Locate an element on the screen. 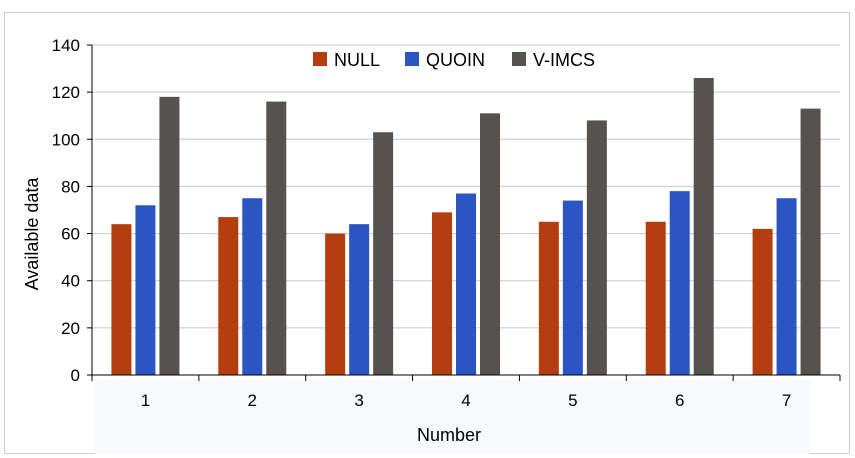 The image size is (855, 458). legend: NULL QUOIN V-IMCS is located at coordinates (454, 60).